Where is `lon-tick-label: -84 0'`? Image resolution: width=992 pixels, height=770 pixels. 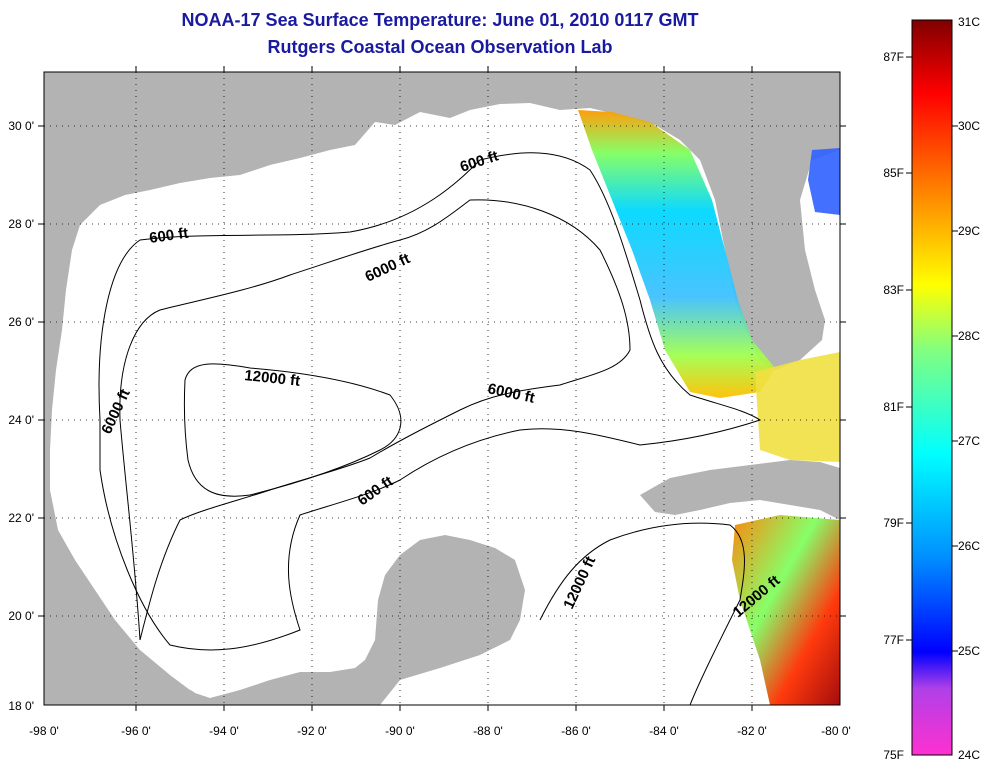 lon-tick-label: -84 0' is located at coordinates (664, 731).